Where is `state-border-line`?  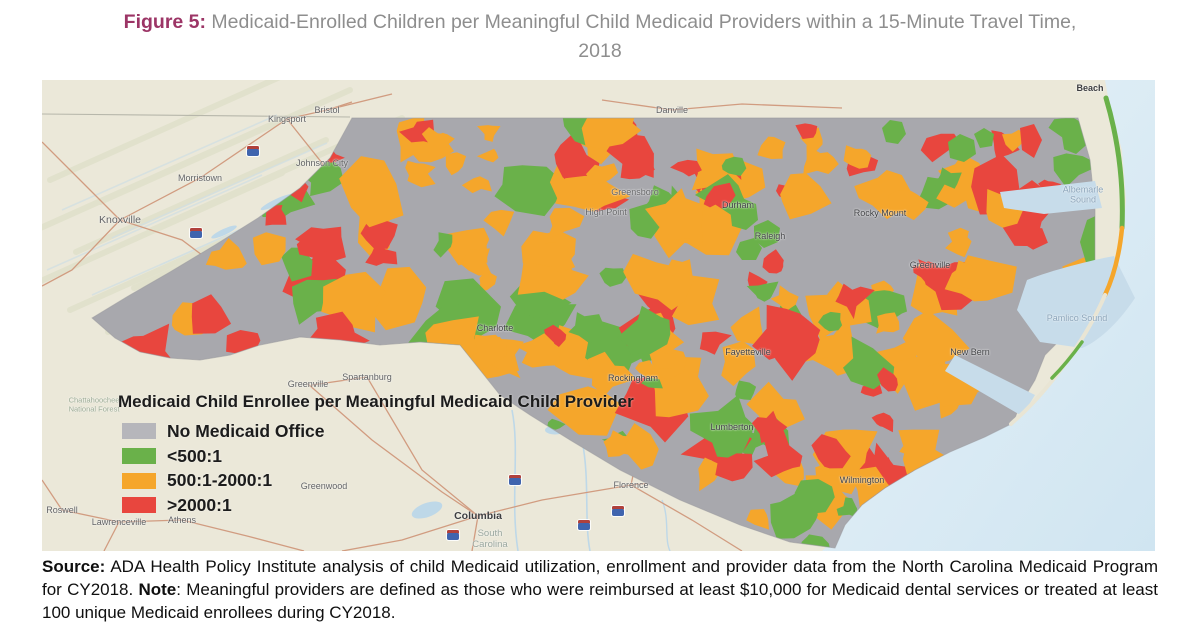
state-border-line is located at coordinates (196, 115).